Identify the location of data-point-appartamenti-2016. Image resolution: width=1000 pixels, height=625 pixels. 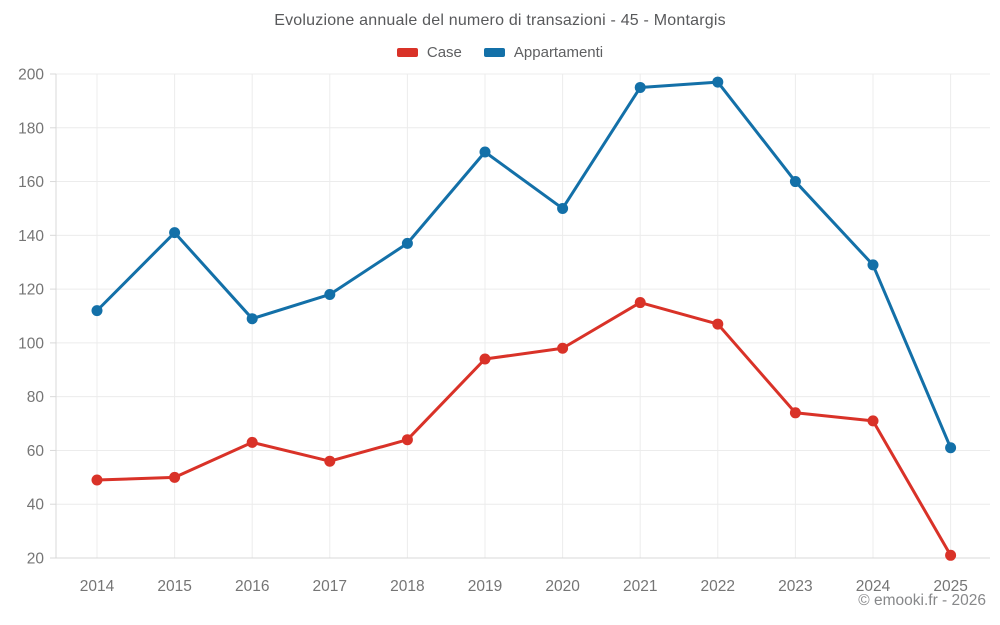
(252, 319).